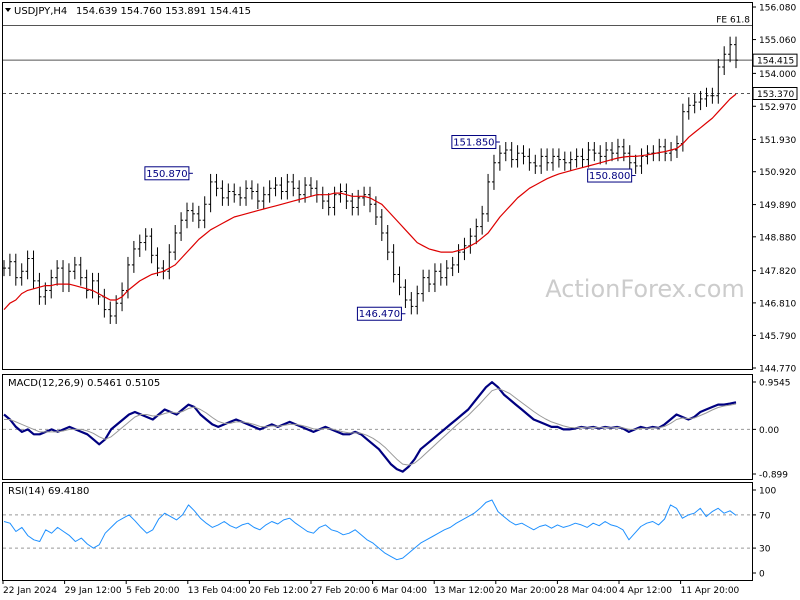  Describe the element at coordinates (400, 591) in the screenshot. I see `x-tick-label: 6 Mar 04:00` at that location.